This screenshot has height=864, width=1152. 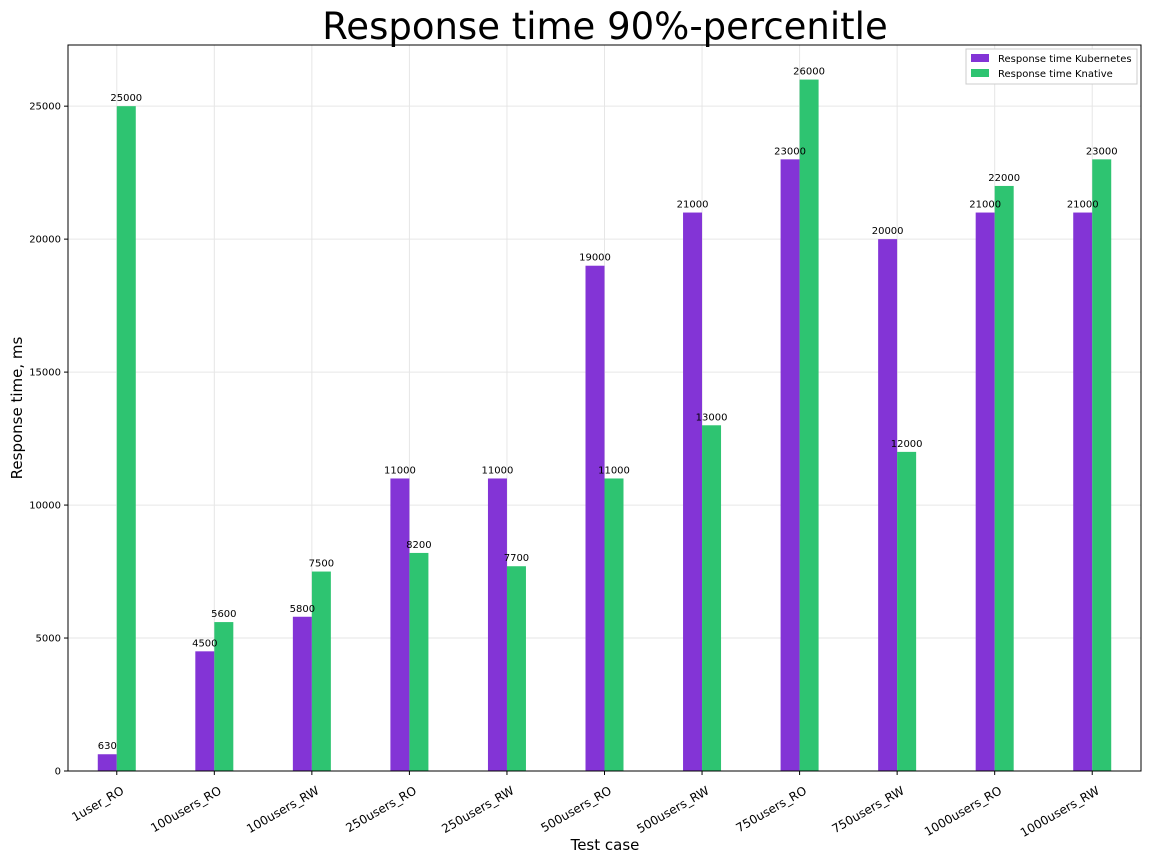 I want to click on y-tick-label: 25000, so click(x=45, y=107).